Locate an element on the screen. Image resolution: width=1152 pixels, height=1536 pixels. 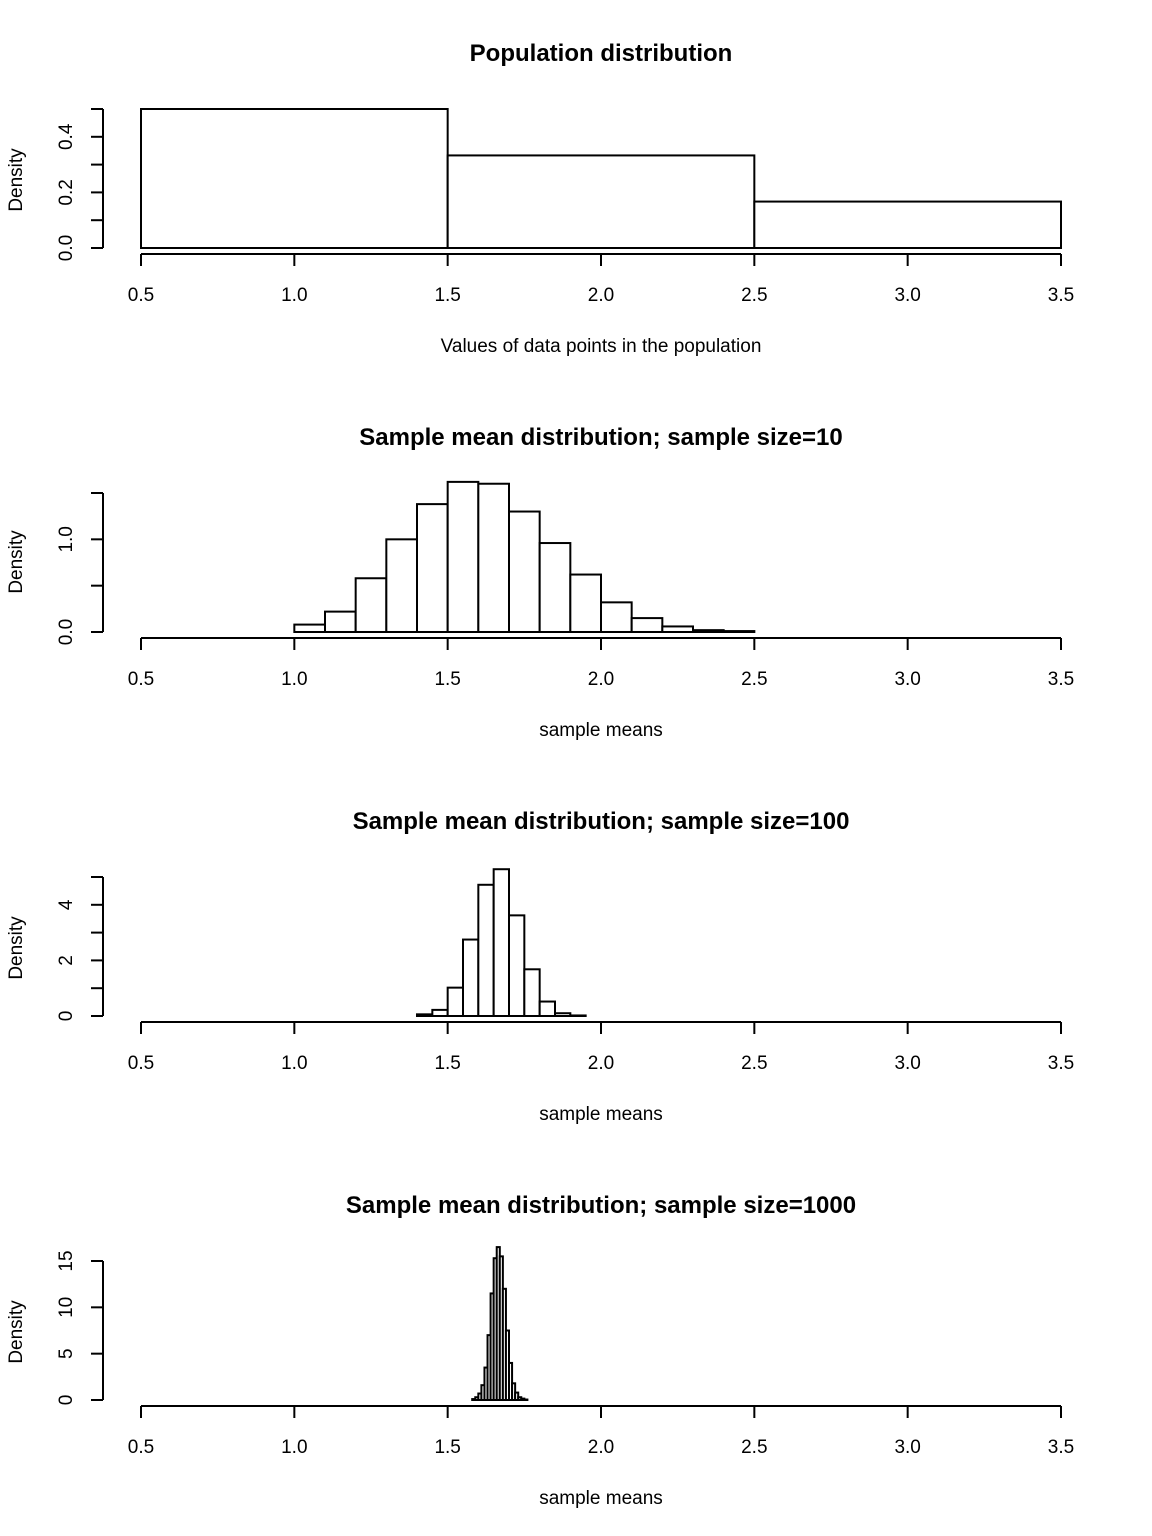
chart-title: Sample mean distribution; sample size=10 is located at coordinates (601, 437).